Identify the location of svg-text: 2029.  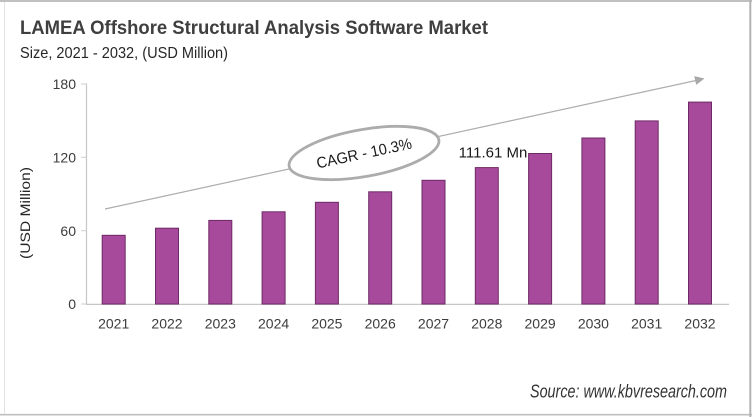
(540, 324).